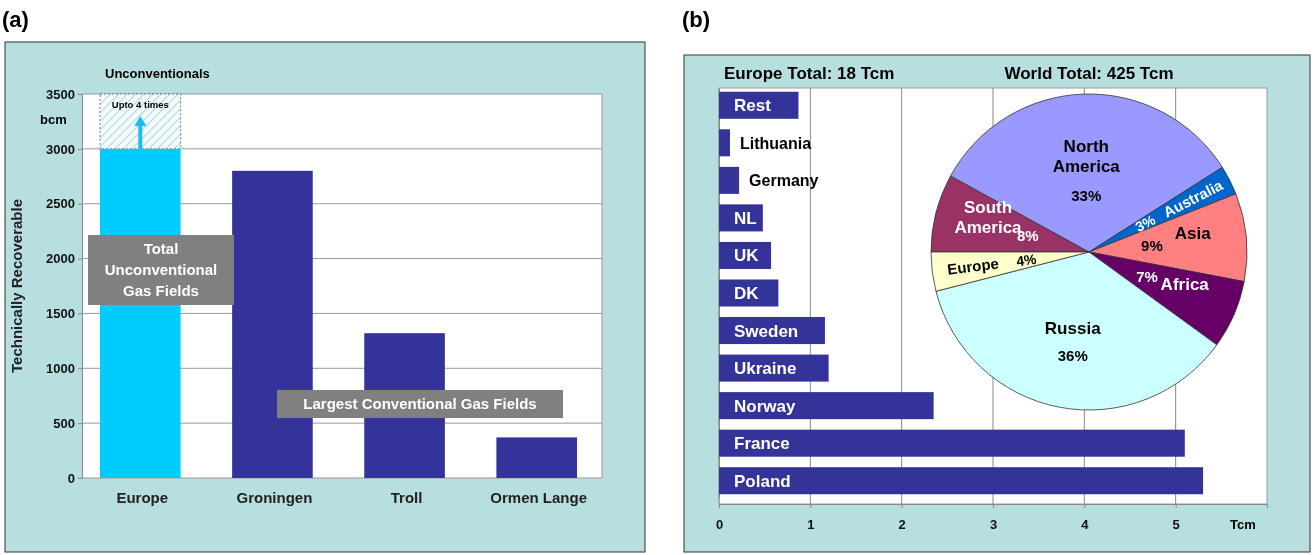 The image size is (1314, 555). I want to click on y-tick-label: 500, so click(64, 423).